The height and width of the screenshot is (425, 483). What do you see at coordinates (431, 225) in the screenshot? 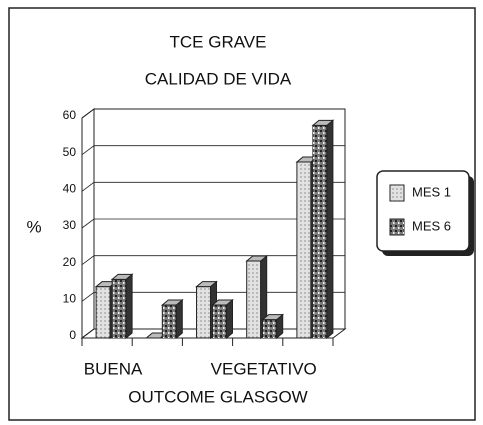
I see `legend-label: MES 6` at bounding box center [431, 225].